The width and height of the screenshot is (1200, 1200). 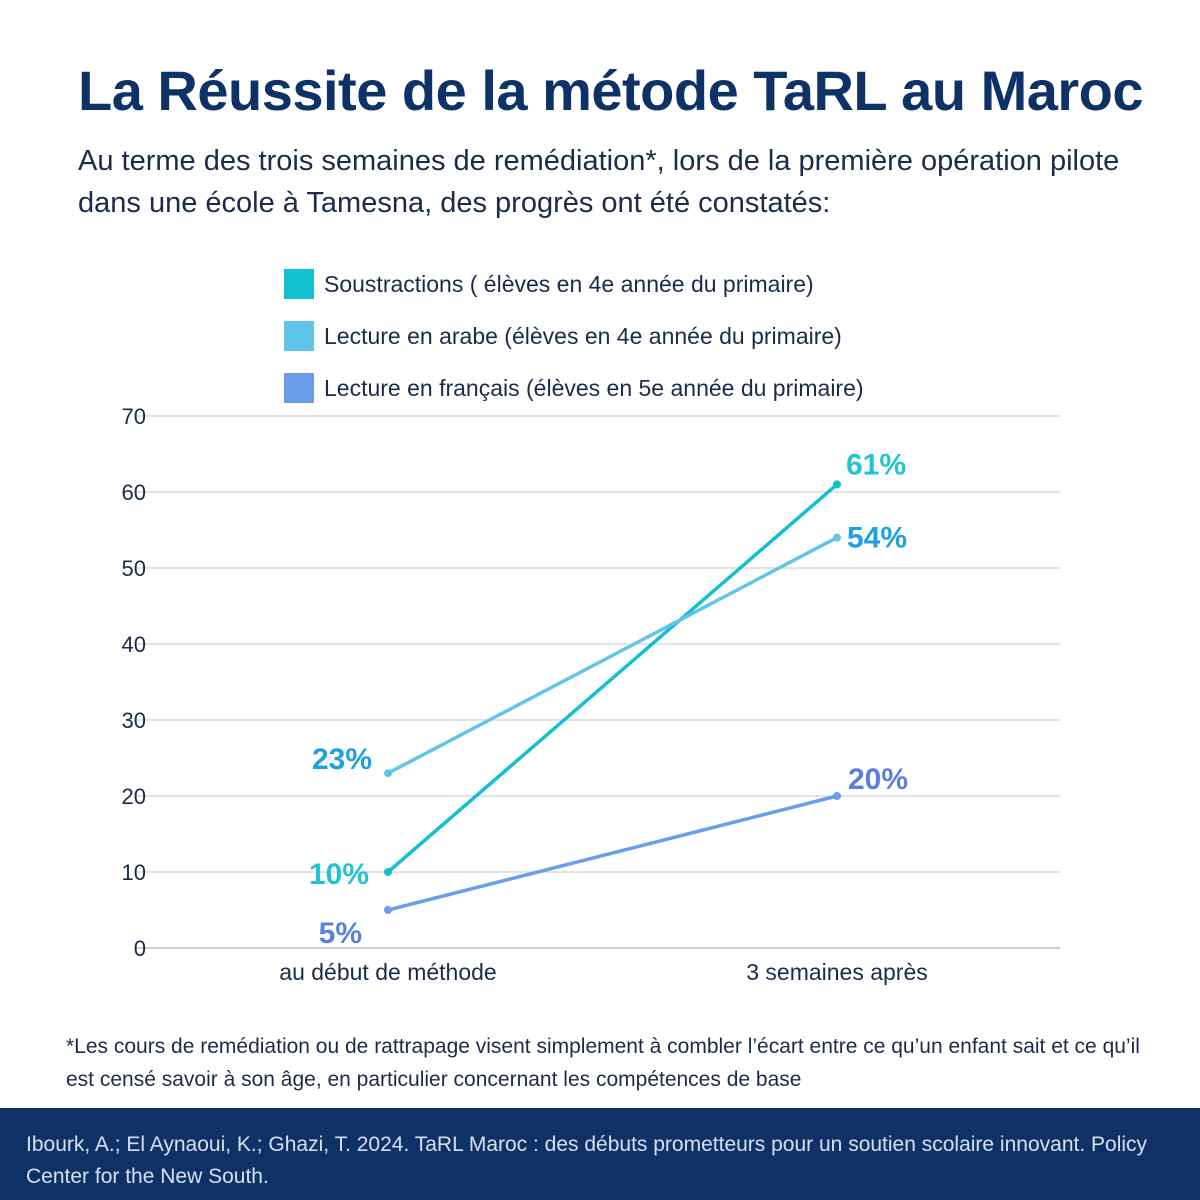 What do you see at coordinates (299, 388) in the screenshot?
I see `legend-swatch-lecture-francais` at bounding box center [299, 388].